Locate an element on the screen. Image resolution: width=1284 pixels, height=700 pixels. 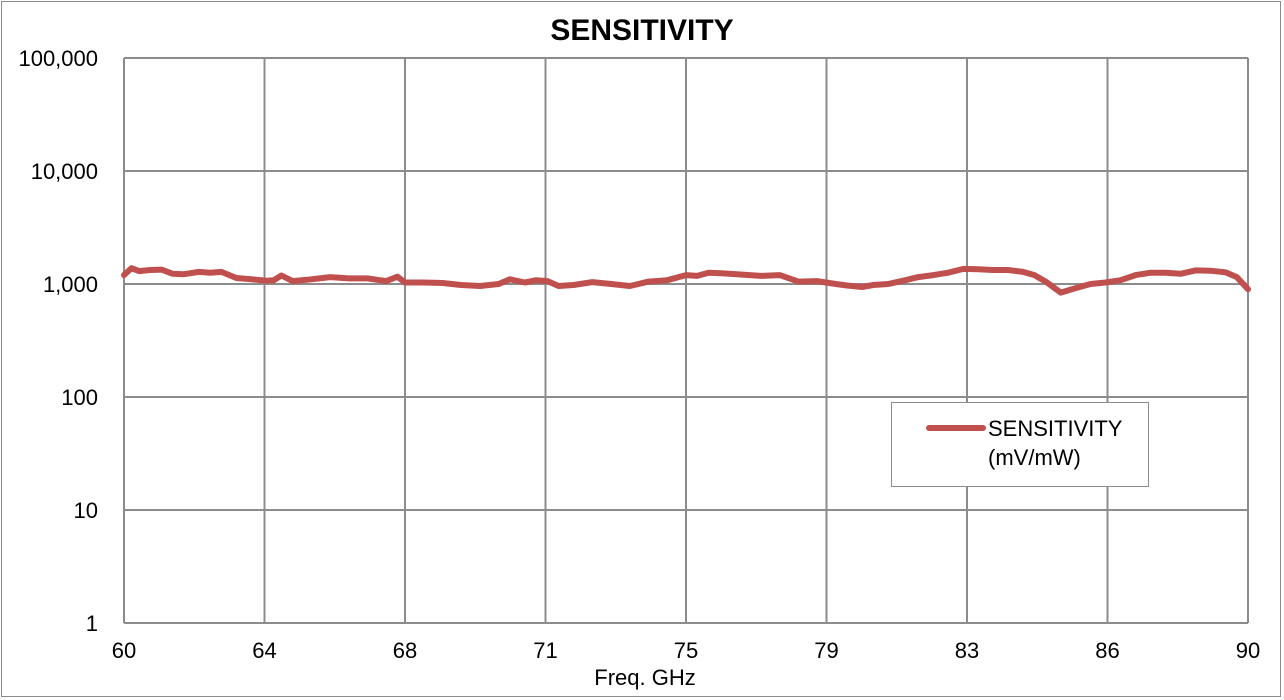
legend-label-line2: (mV/mW) is located at coordinates (1034, 457).